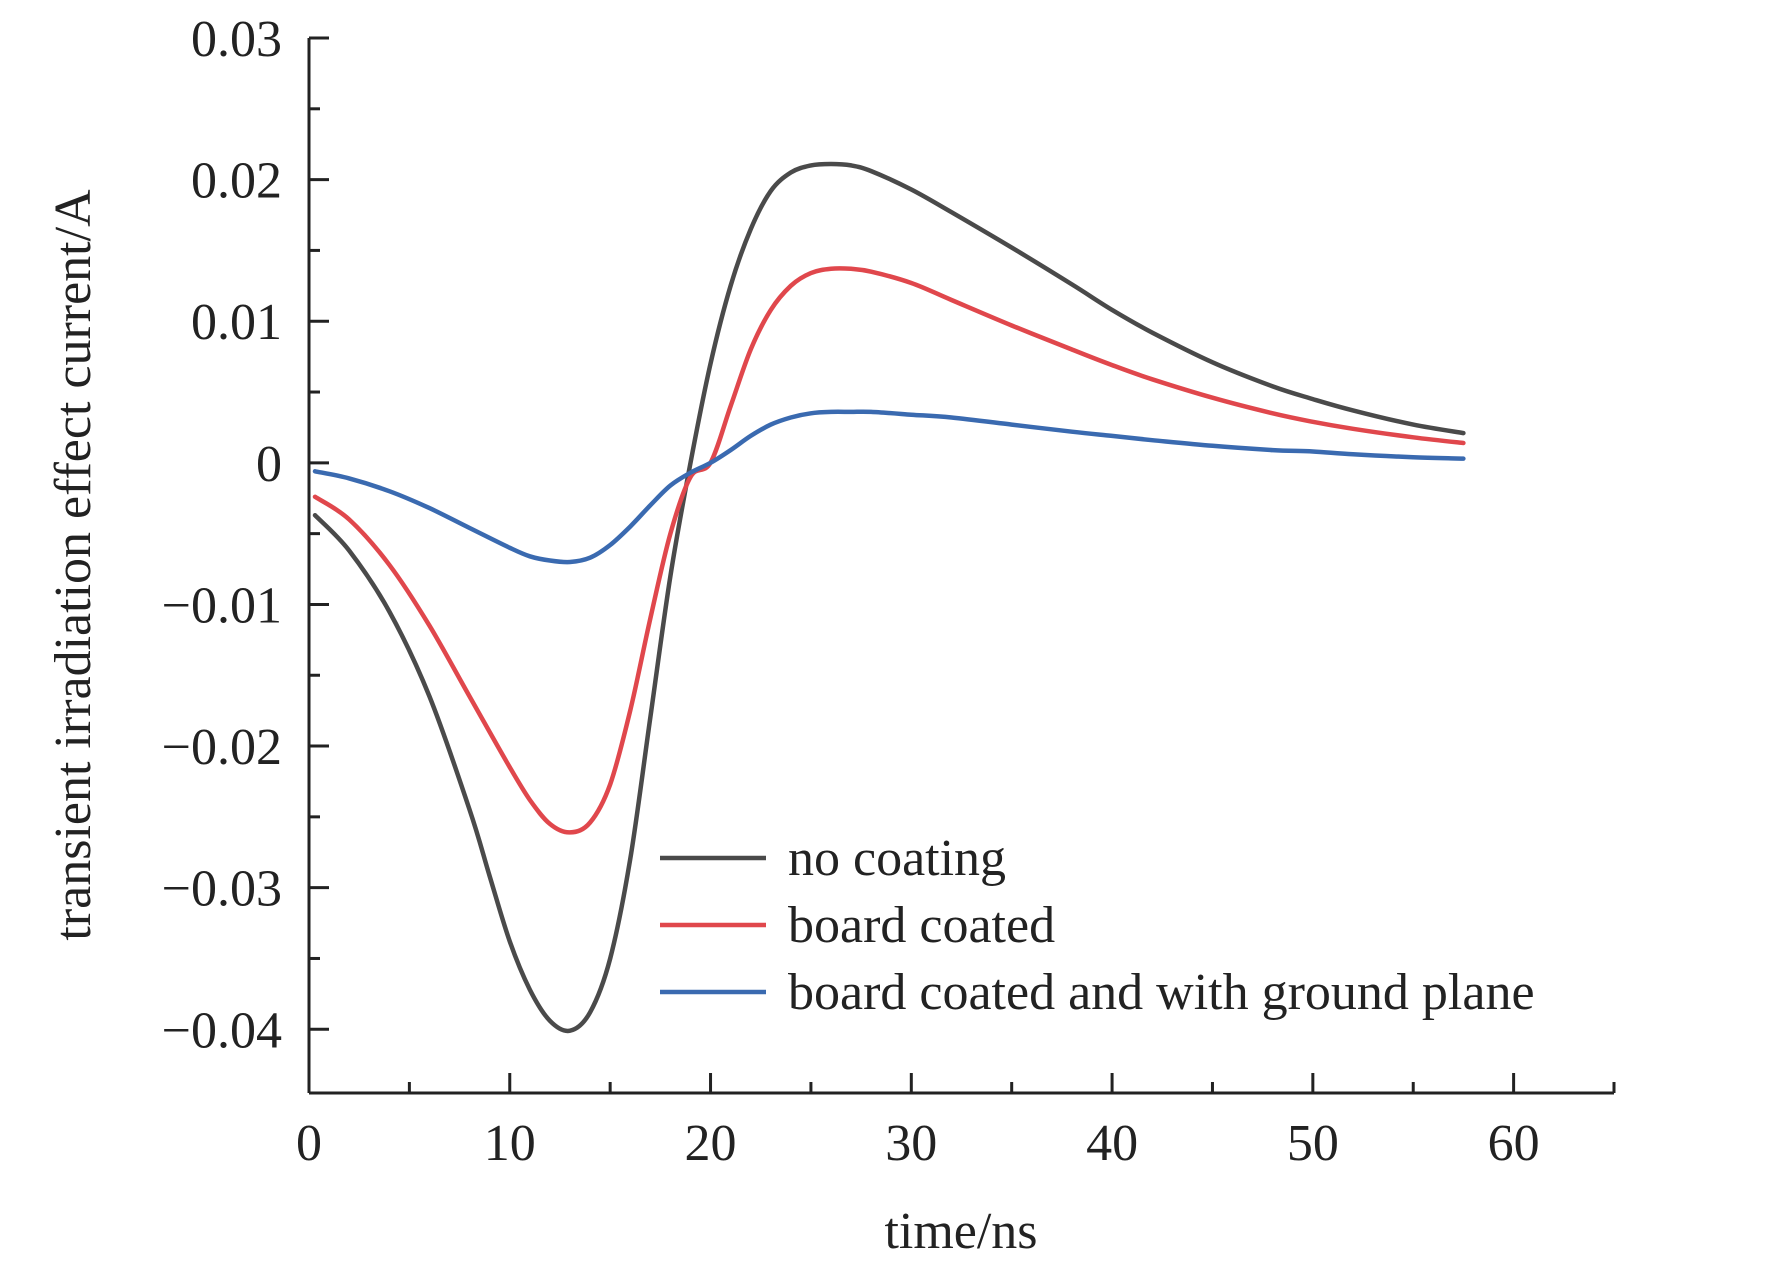  What do you see at coordinates (1112, 1143) in the screenshot?
I see `x-tick-label: 40` at bounding box center [1112, 1143].